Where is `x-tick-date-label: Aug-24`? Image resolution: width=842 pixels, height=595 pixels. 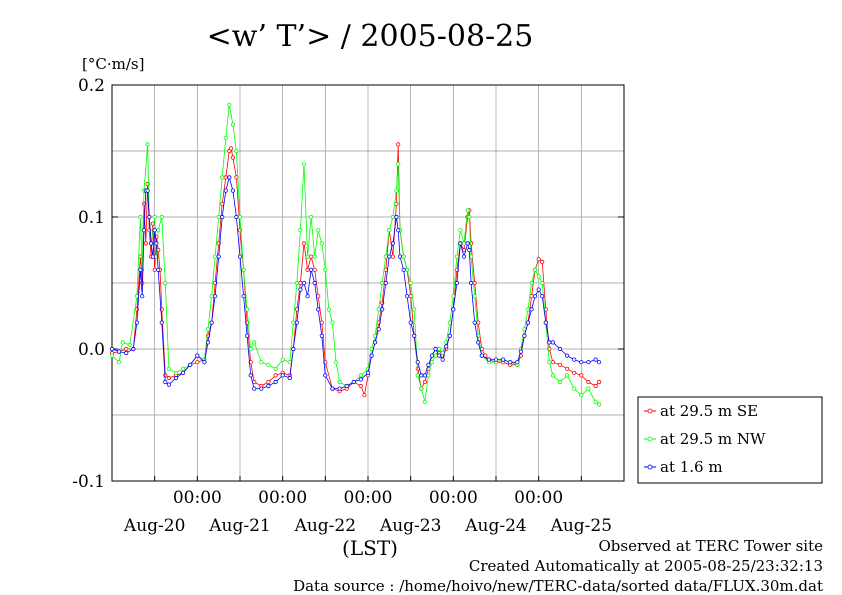
x-tick-date-label: Aug-24 is located at coordinates (495, 526).